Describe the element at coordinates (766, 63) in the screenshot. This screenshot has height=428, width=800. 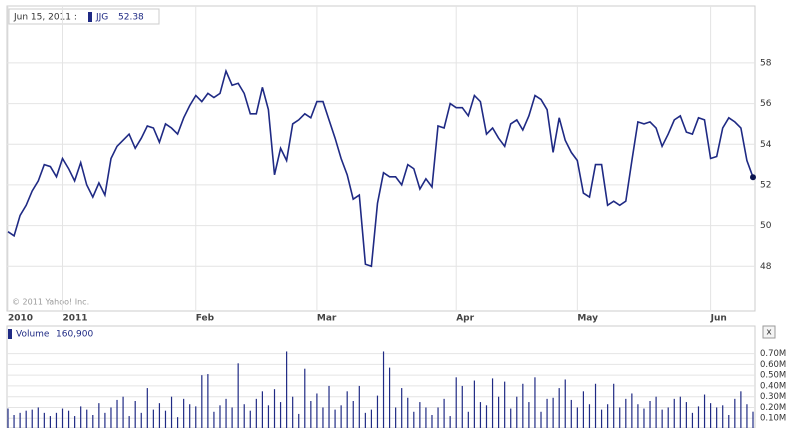
I see `y-tick-label: 58` at that location.